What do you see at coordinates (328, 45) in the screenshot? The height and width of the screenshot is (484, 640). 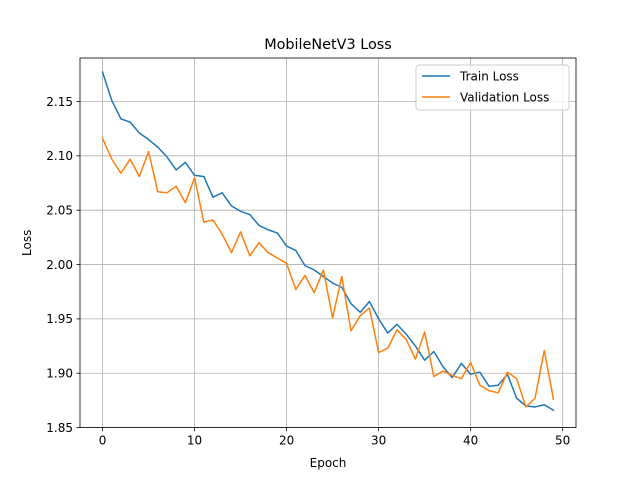 I see `chart-title: MobileNetV3 Loss` at bounding box center [328, 45].